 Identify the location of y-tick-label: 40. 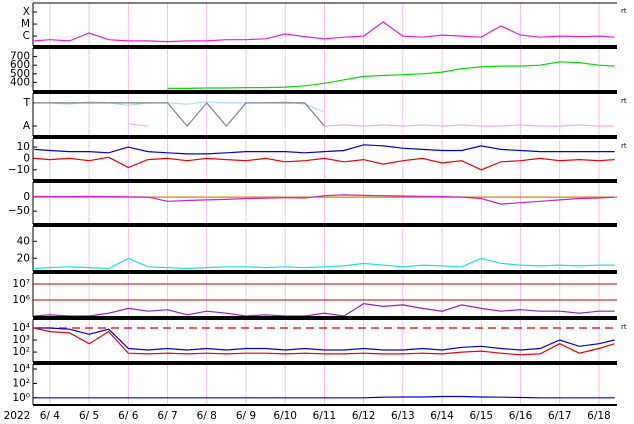
(23, 241).